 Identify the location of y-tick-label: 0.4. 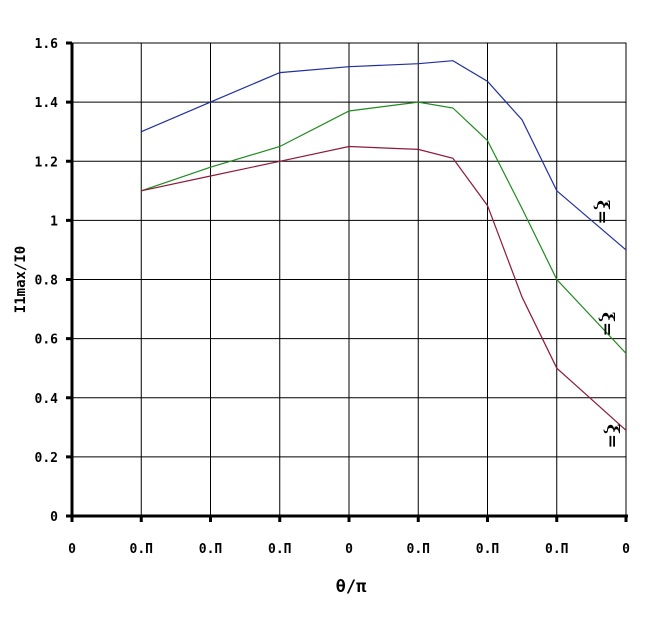
(47, 399).